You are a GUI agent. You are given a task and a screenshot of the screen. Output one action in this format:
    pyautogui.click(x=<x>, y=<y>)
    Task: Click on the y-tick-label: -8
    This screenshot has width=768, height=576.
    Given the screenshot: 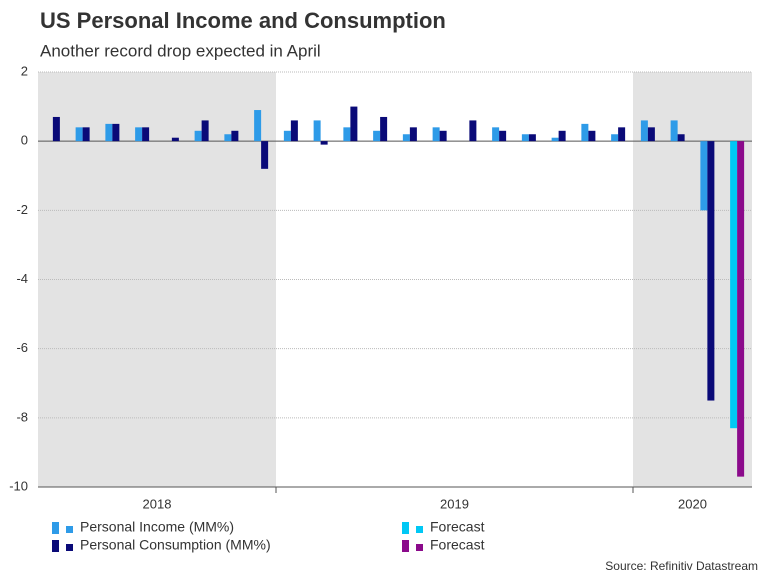 What is the action you would take?
    pyautogui.click(x=22, y=416)
    